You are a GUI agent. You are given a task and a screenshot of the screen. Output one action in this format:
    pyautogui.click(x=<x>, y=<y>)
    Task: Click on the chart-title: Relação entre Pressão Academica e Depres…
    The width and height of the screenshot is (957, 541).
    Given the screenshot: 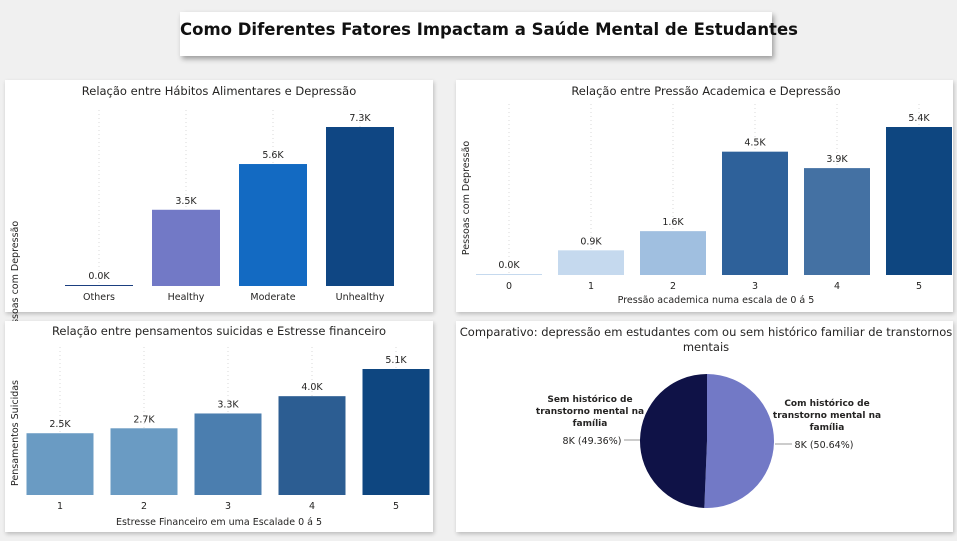 What is the action you would take?
    pyautogui.click(x=705, y=91)
    